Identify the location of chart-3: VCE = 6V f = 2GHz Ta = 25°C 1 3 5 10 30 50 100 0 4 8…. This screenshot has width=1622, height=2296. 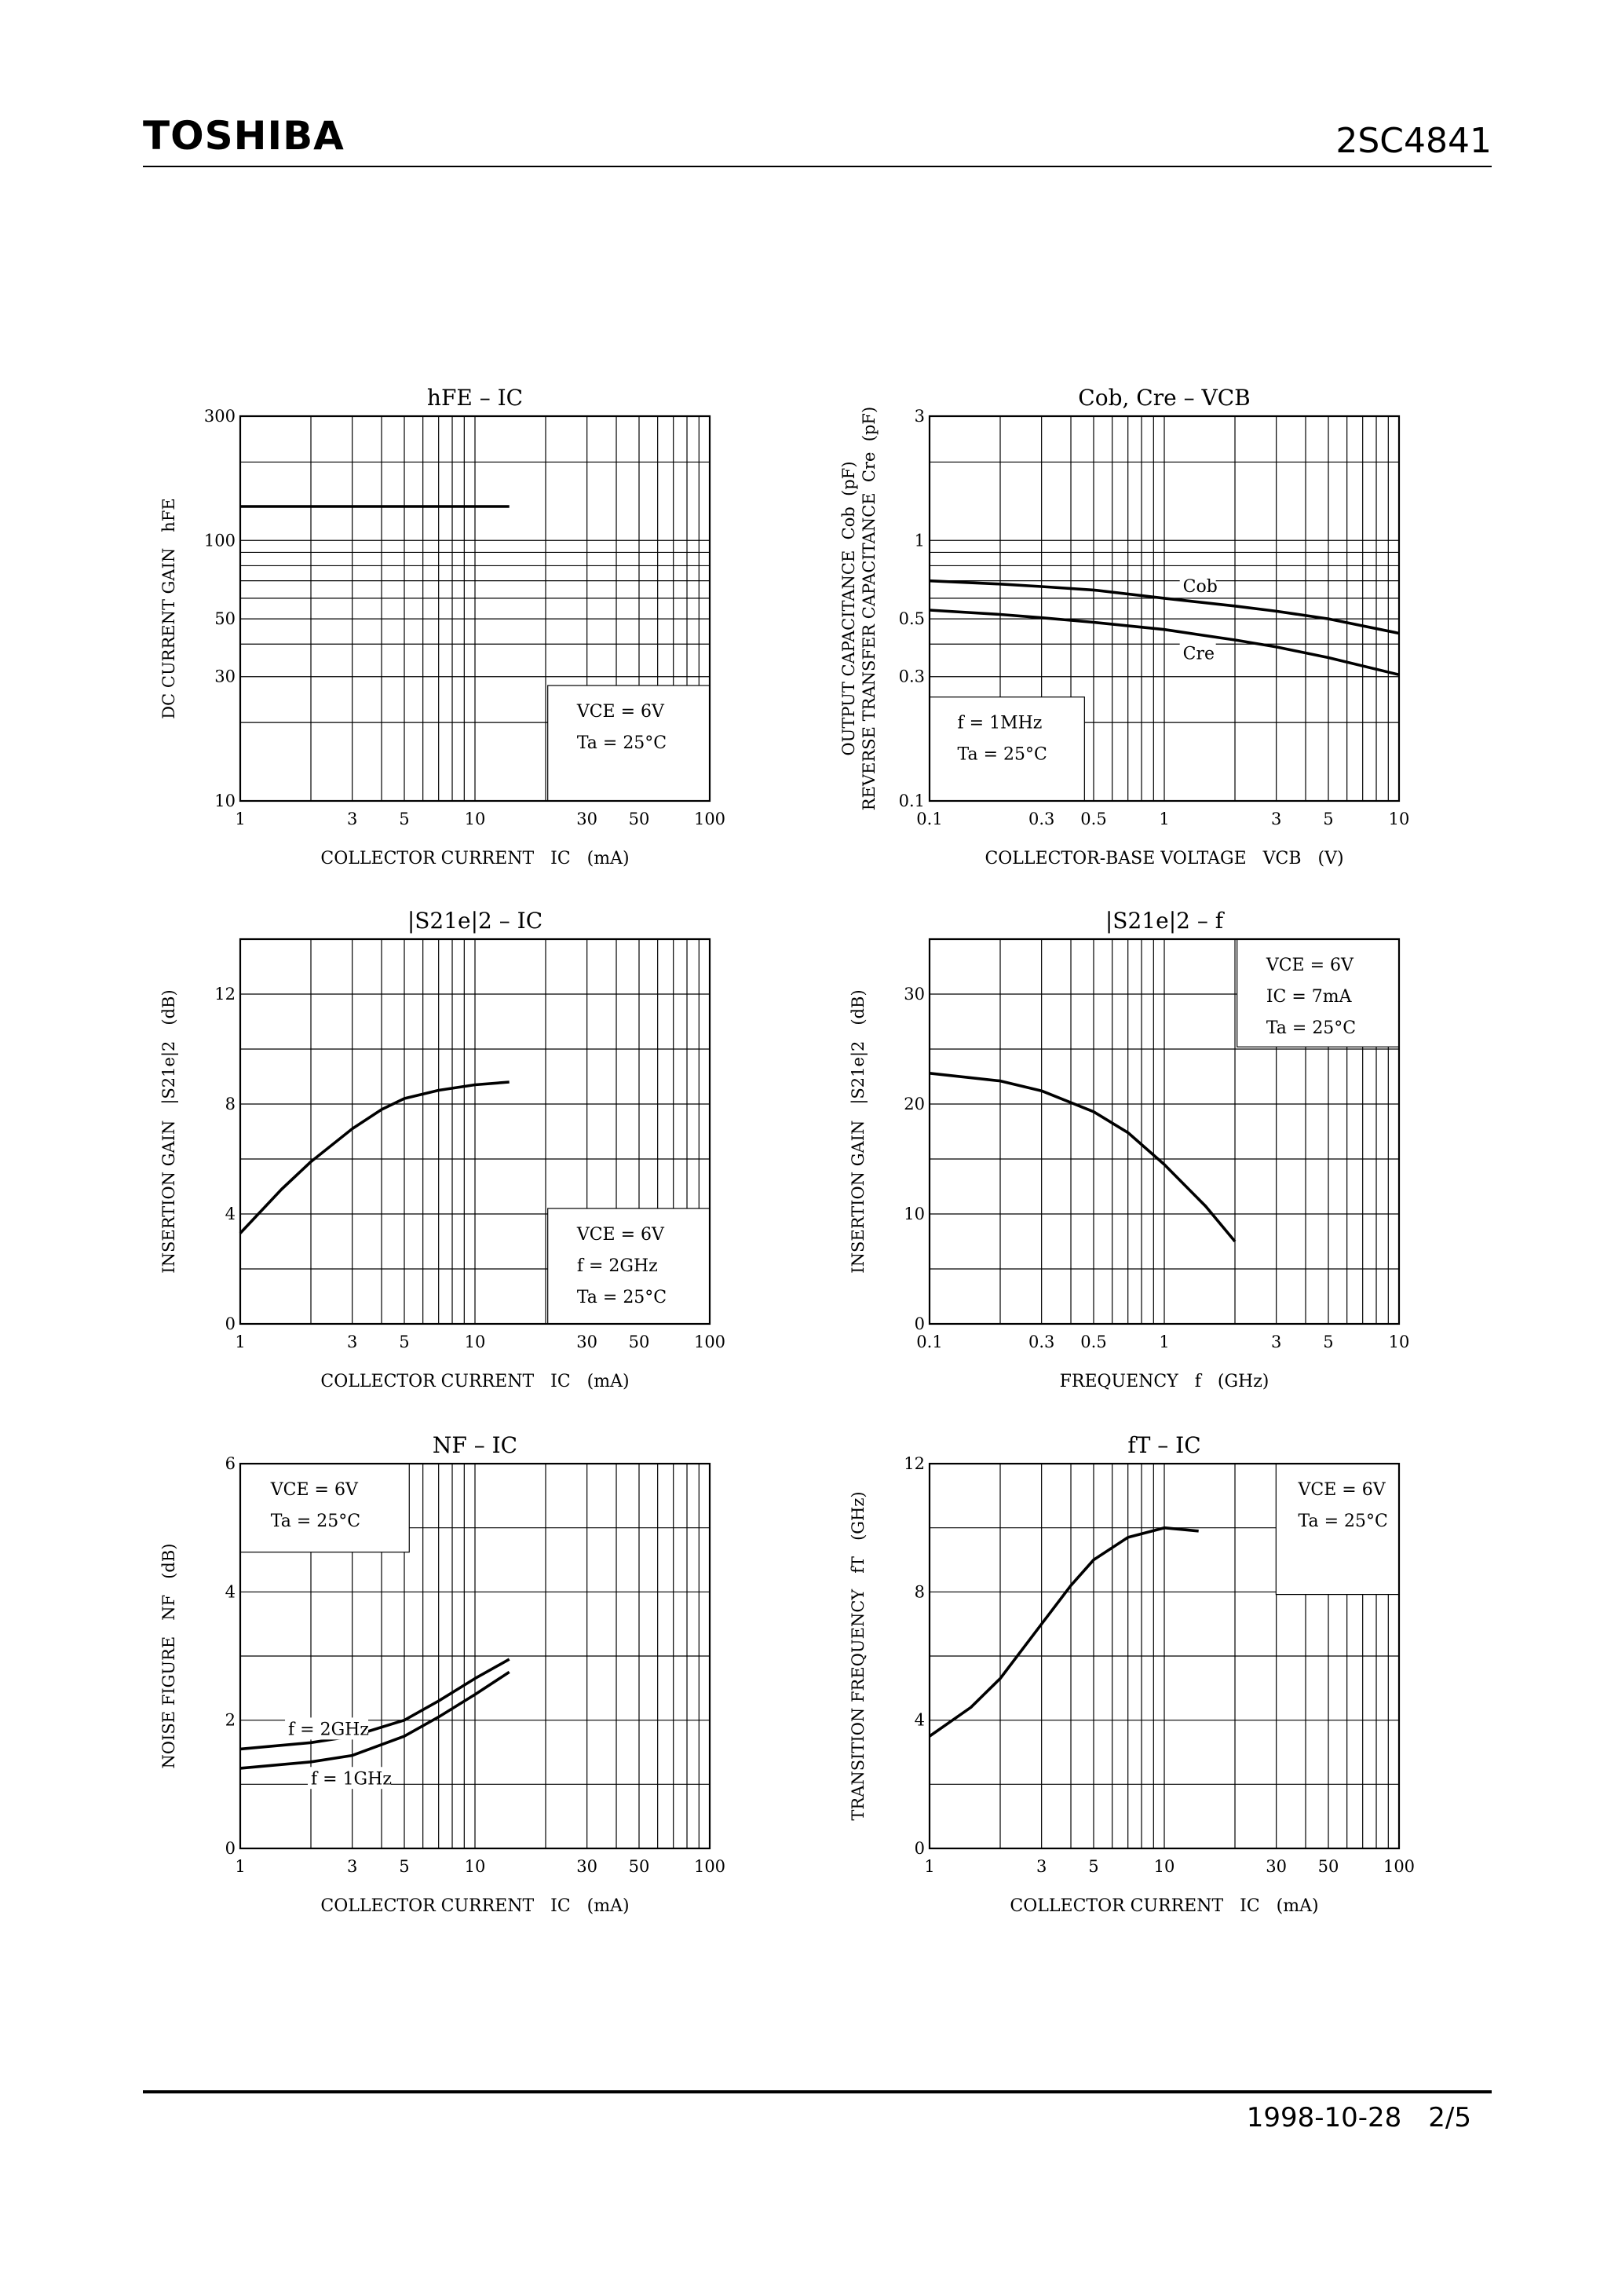
(442, 1150).